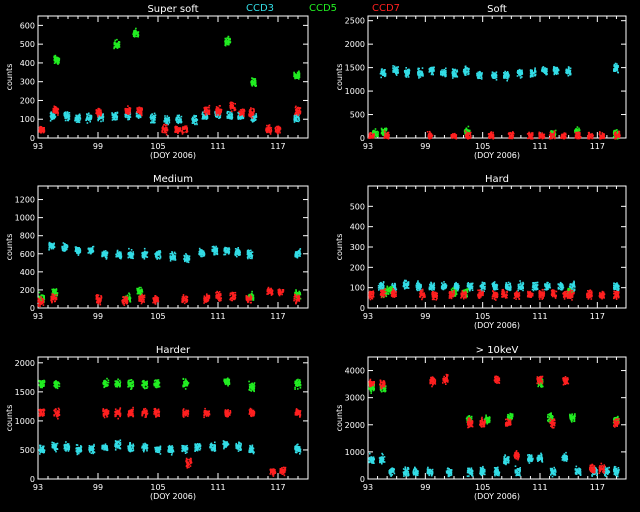 The width and height of the screenshot is (640, 512). What do you see at coordinates (25, 200) in the screenshot?
I see `y-tick-label: 1200` at bounding box center [25, 200].